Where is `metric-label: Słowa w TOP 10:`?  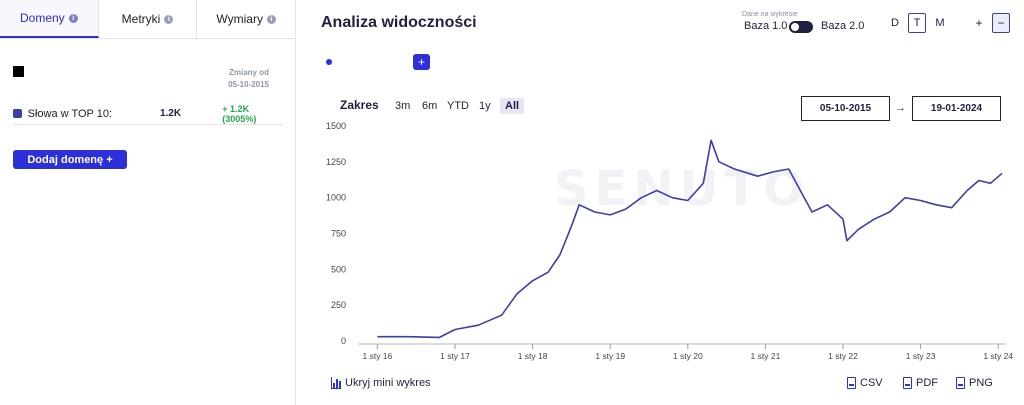
metric-label: Słowa w TOP 10: is located at coordinates (70, 113).